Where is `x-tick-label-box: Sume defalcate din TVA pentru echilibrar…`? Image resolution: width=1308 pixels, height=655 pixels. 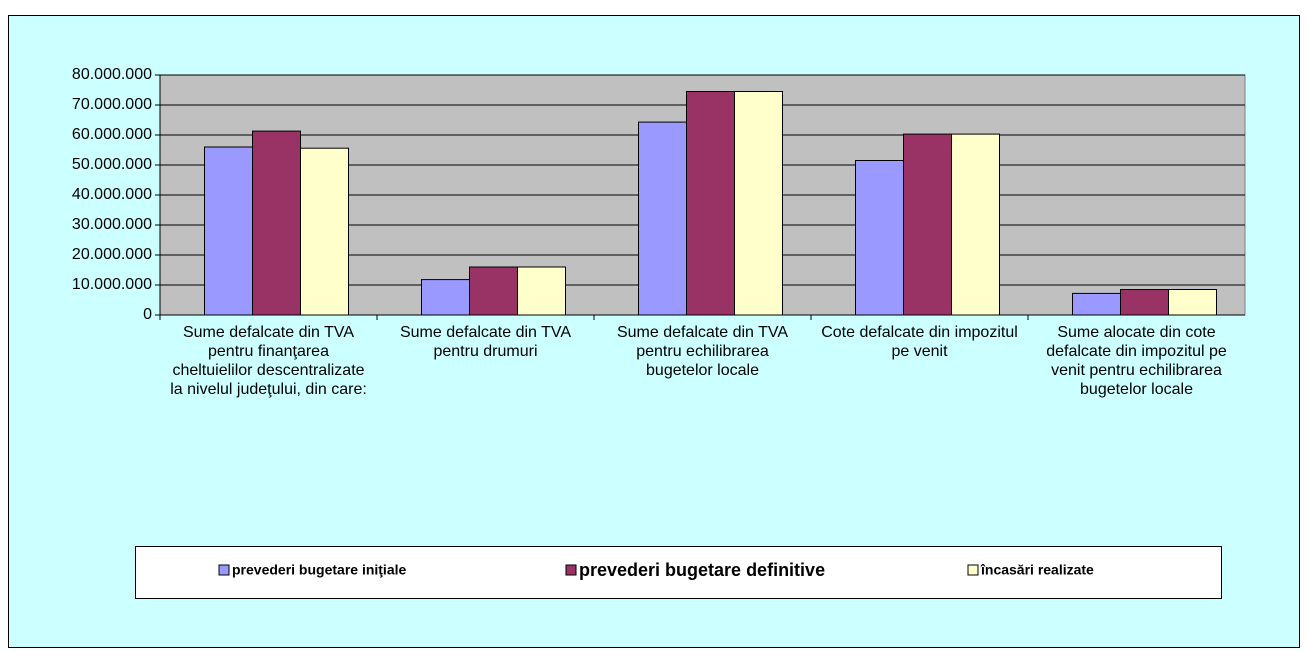
x-tick-label-box: Sume defalcate din TVA pentru echilibrar… is located at coordinates (702, 351).